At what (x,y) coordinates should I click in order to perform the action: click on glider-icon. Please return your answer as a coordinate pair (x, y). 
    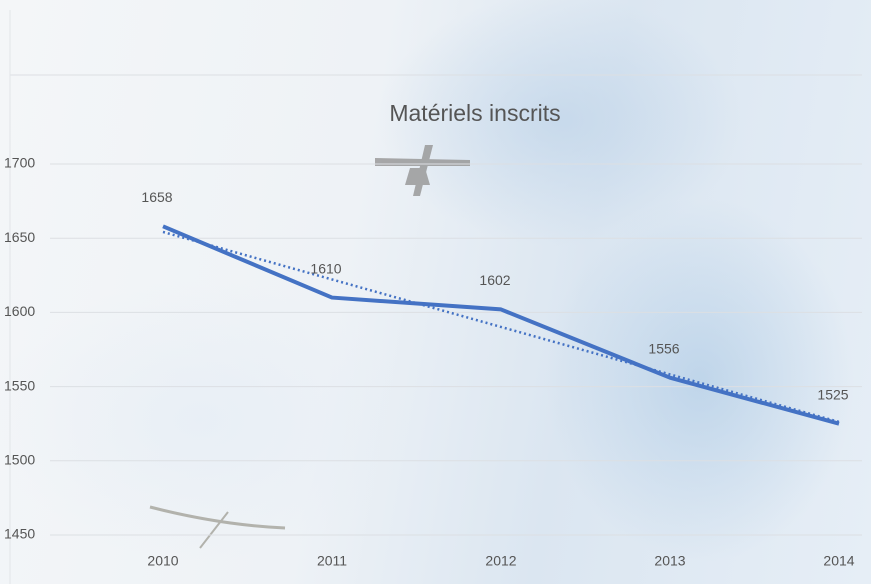
    Looking at the image, I should click on (217, 527).